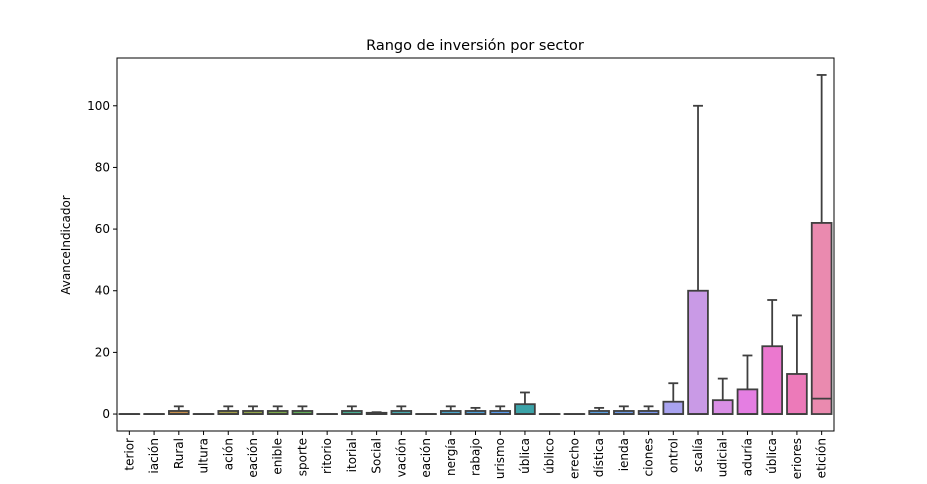 This screenshot has height=484, width=927. What do you see at coordinates (624, 454) in the screenshot?
I see `x-tick-label: ienda` at bounding box center [624, 454].